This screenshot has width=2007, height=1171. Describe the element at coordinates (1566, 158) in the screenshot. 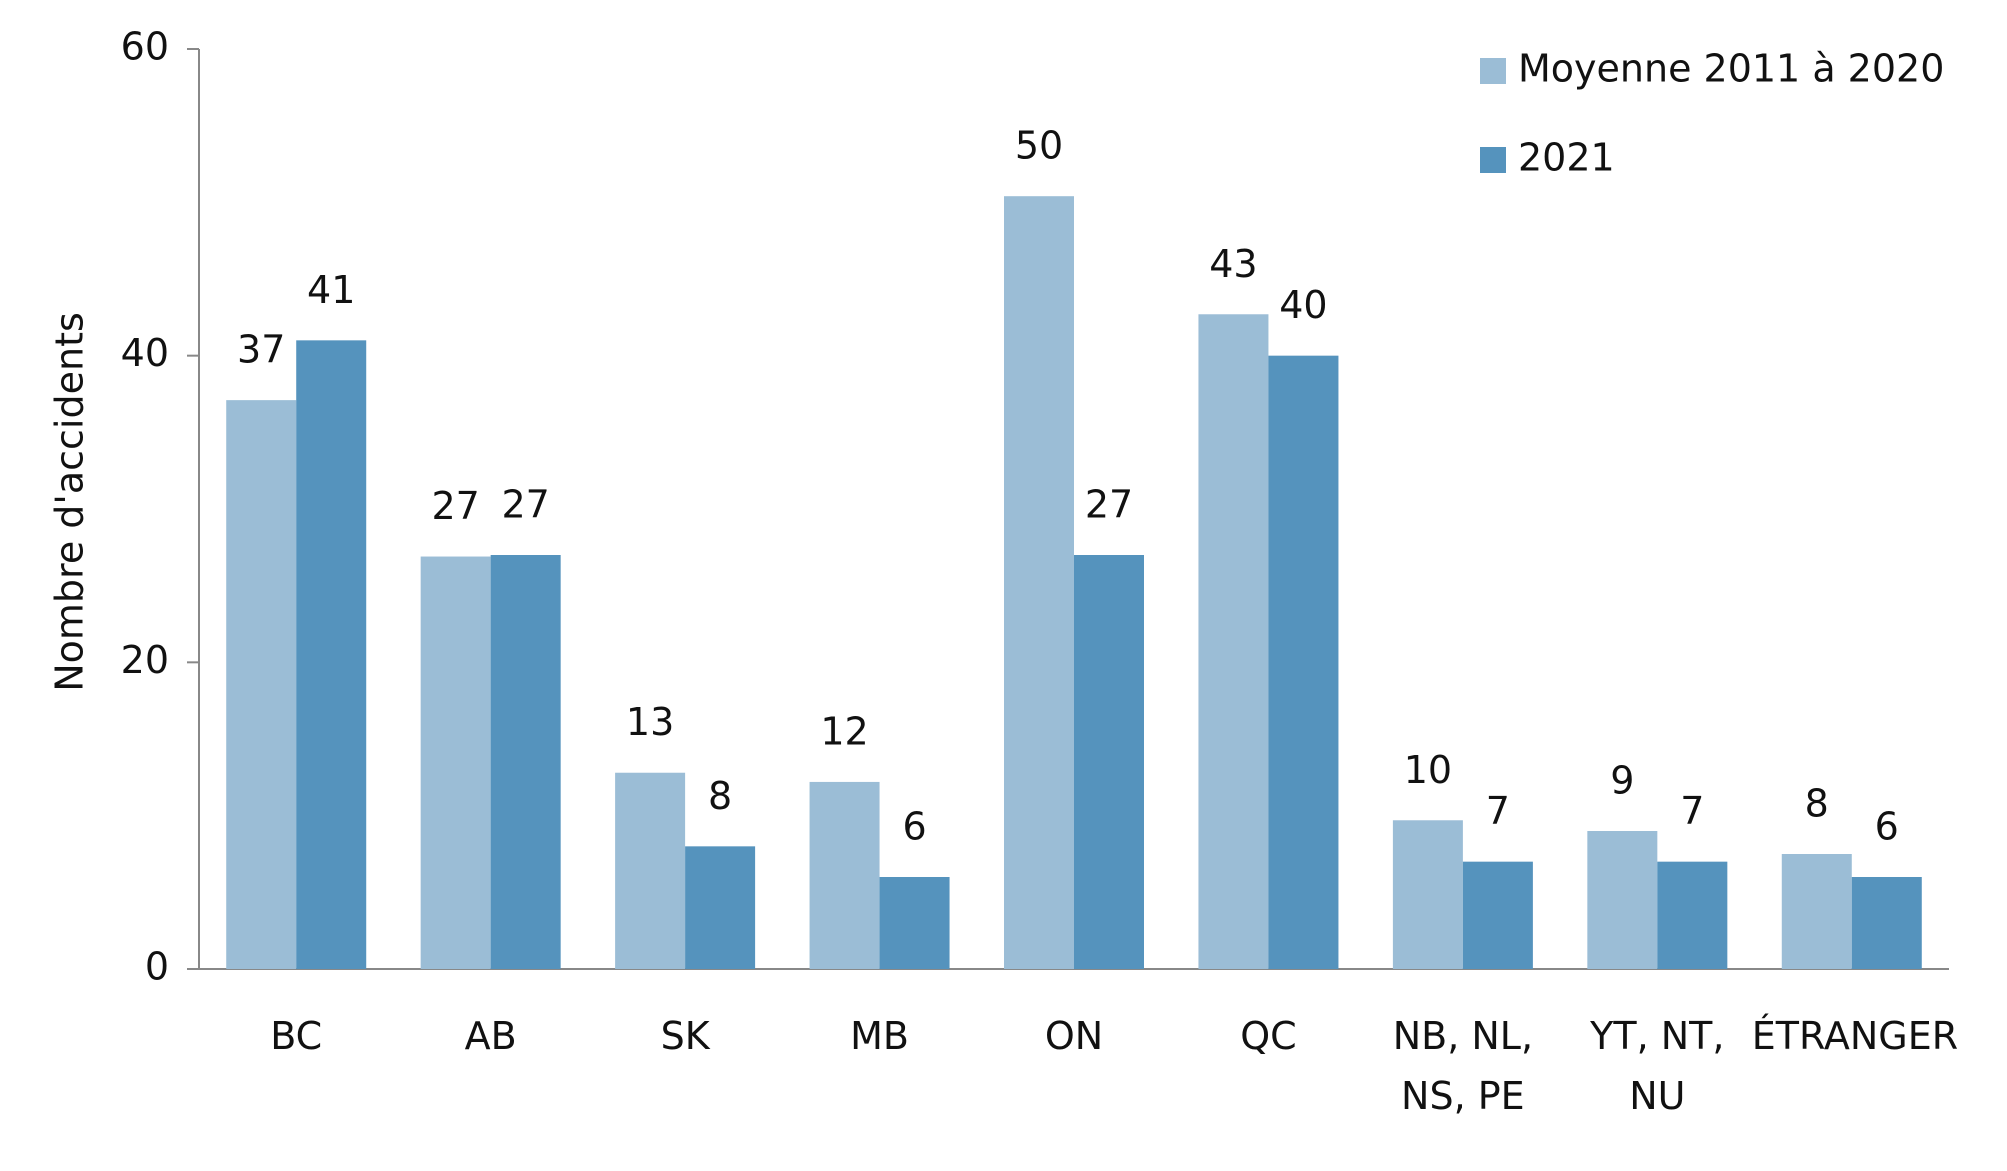

I see `legend-label: 2021` at that location.